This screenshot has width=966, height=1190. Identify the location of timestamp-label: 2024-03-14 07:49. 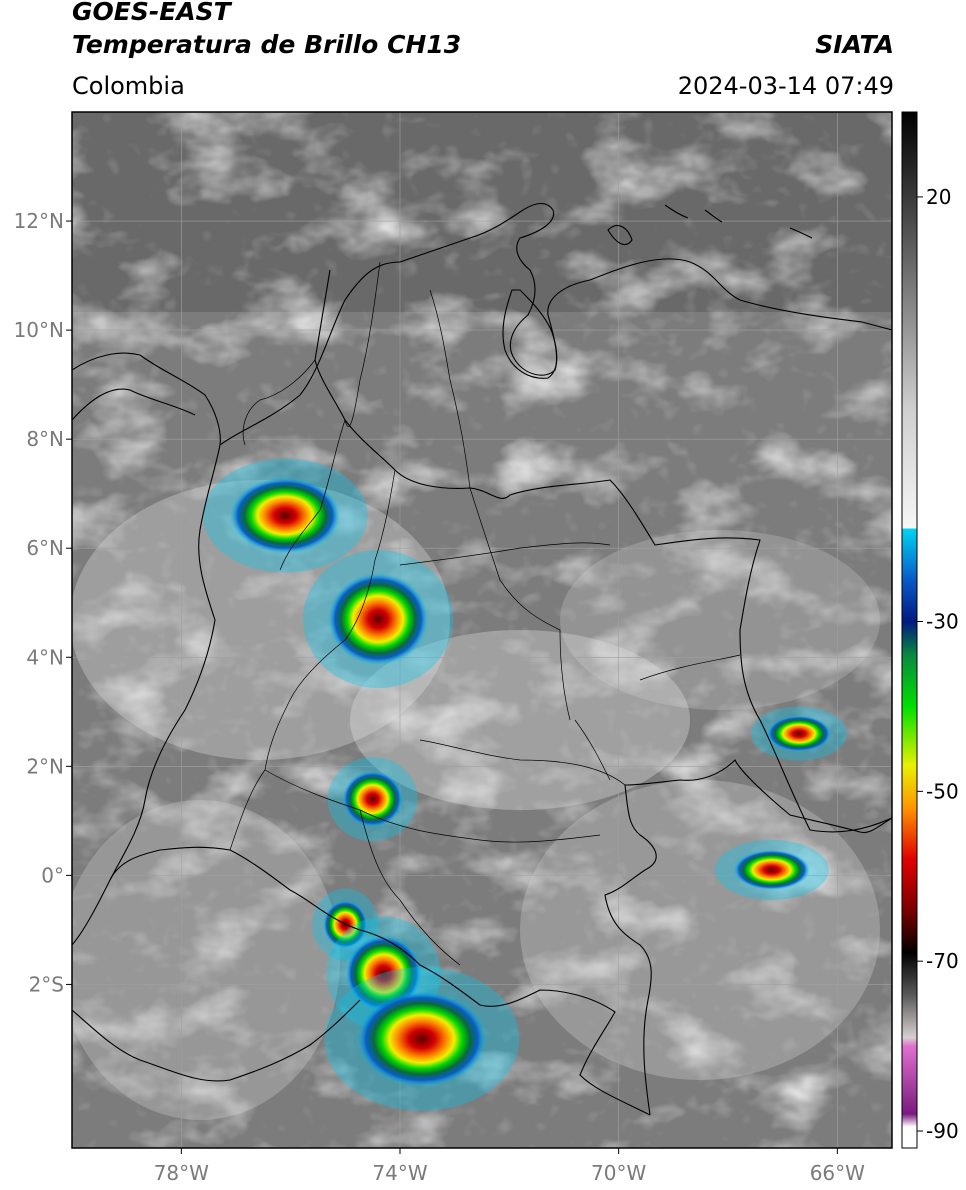
(785, 86).